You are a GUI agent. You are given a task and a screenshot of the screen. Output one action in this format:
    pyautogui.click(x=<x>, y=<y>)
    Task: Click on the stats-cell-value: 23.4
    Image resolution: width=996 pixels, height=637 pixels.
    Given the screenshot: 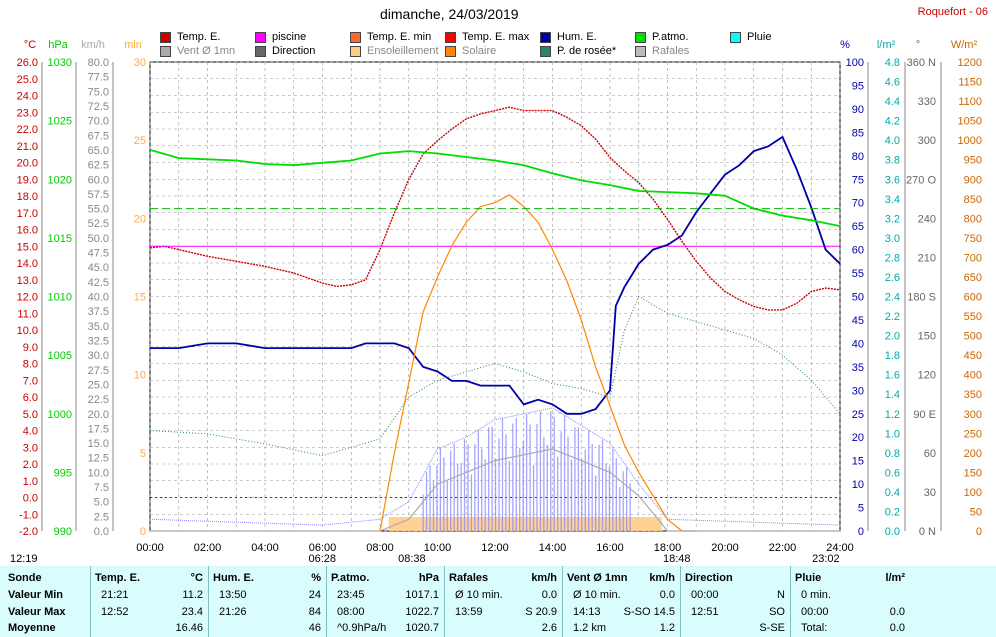 What is the action you would take?
    pyautogui.click(x=192, y=611)
    